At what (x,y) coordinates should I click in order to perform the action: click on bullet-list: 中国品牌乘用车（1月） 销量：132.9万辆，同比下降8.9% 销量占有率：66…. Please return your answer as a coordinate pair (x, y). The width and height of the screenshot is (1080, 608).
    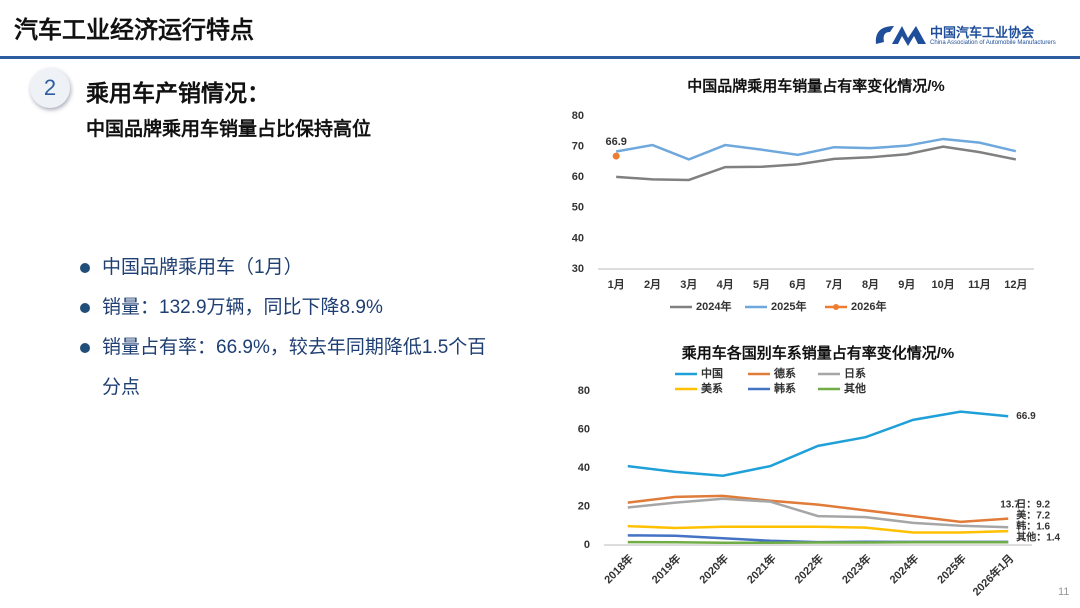
    Looking at the image, I should click on (288, 328).